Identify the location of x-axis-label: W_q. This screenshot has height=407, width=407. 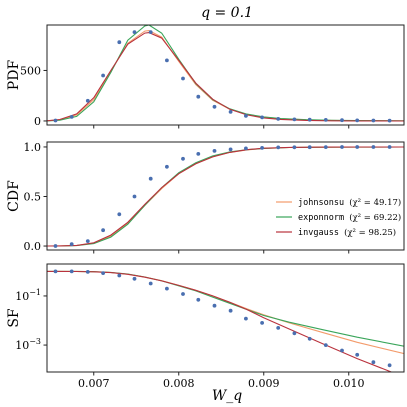
(227, 396).